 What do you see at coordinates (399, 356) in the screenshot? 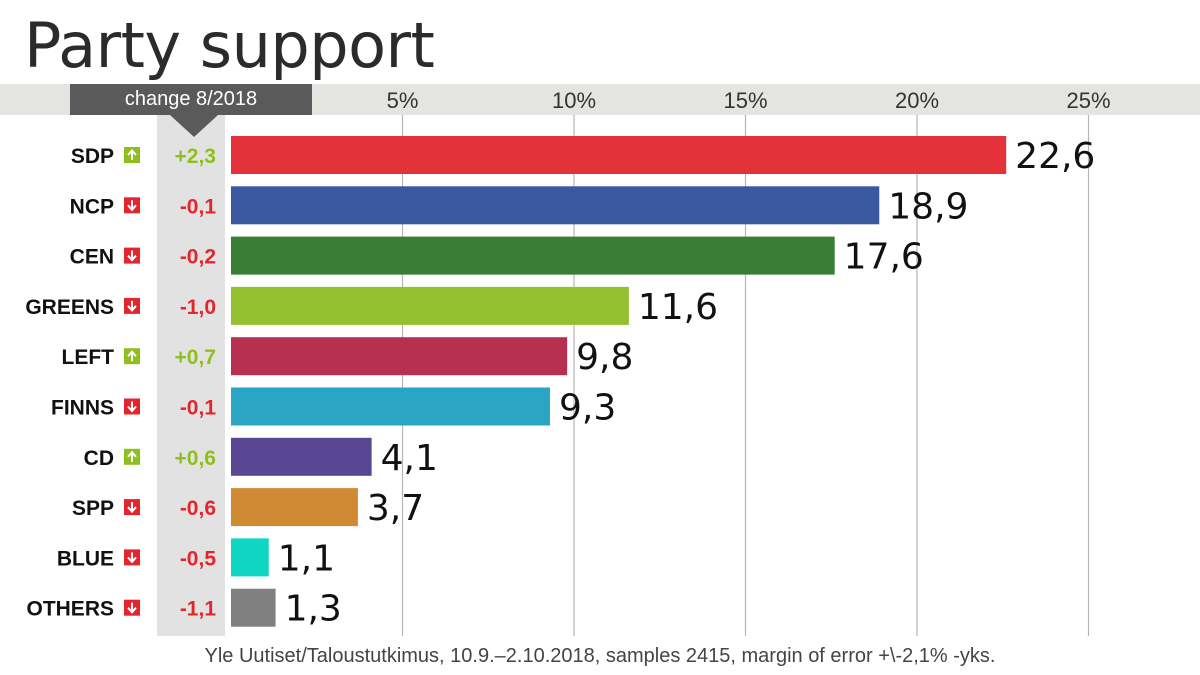
I see `bar-left` at bounding box center [399, 356].